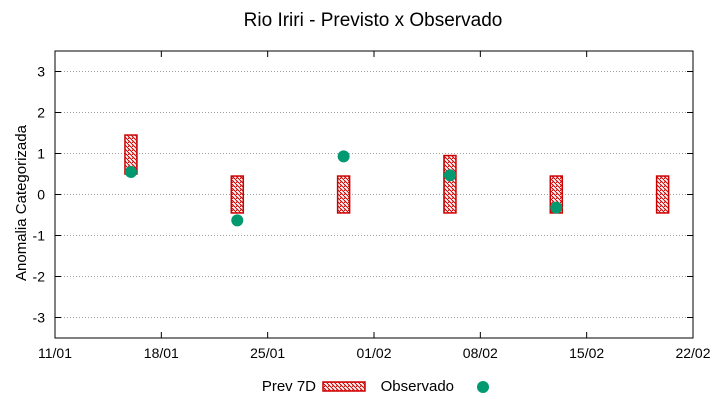  Describe the element at coordinates (375, 386) in the screenshot. I see `legend: Prev 7D Observado` at that location.